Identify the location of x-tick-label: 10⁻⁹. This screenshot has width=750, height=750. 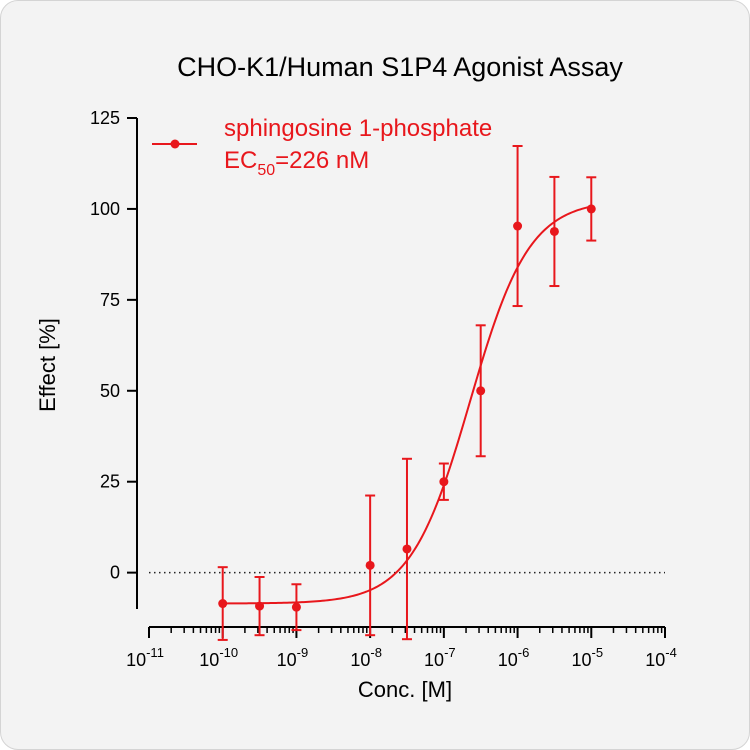
(293, 657).